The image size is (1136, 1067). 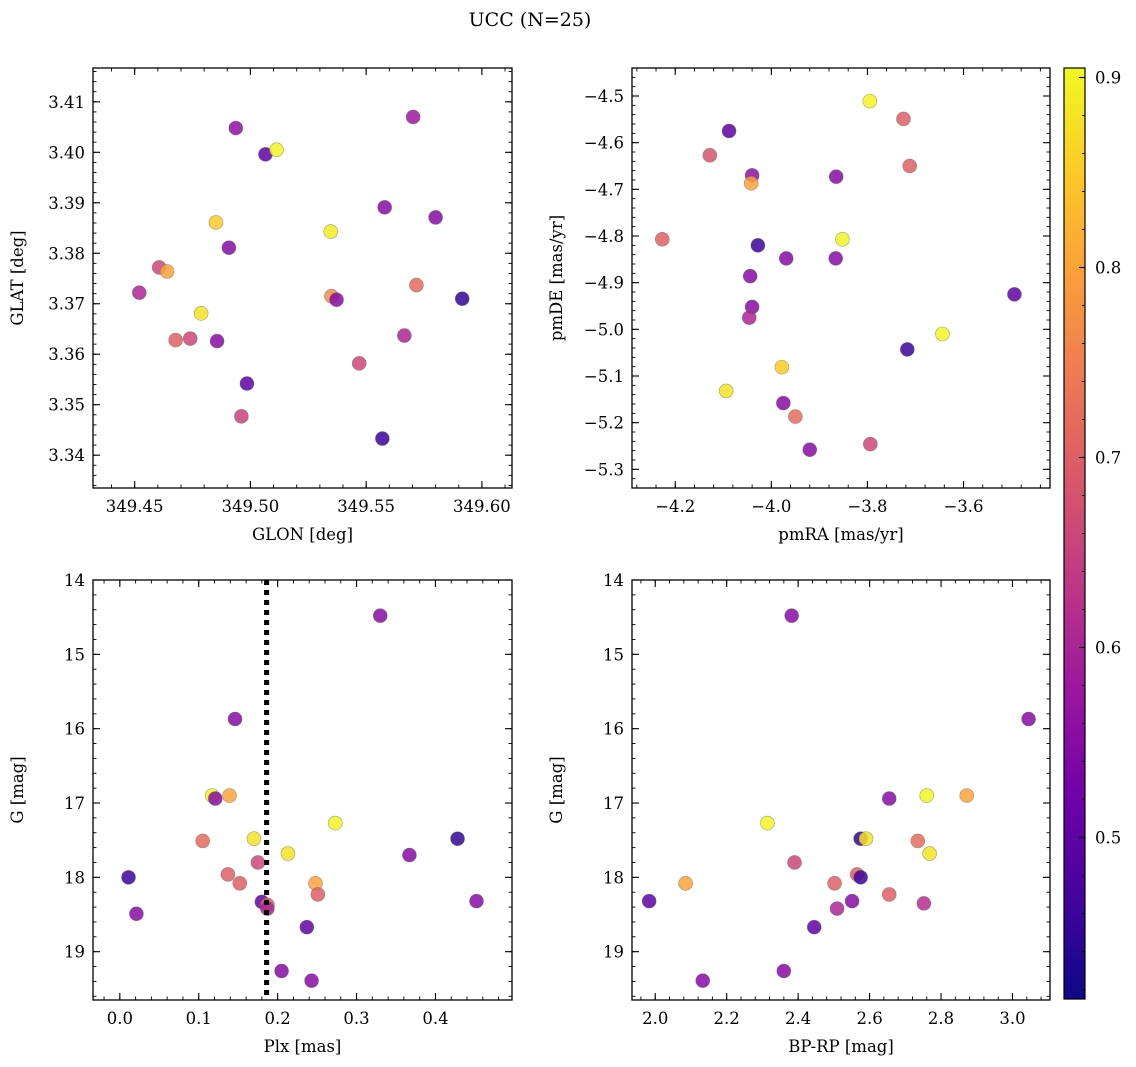 What do you see at coordinates (66, 405) in the screenshot?
I see `y-tick-label: 3.35` at bounding box center [66, 405].